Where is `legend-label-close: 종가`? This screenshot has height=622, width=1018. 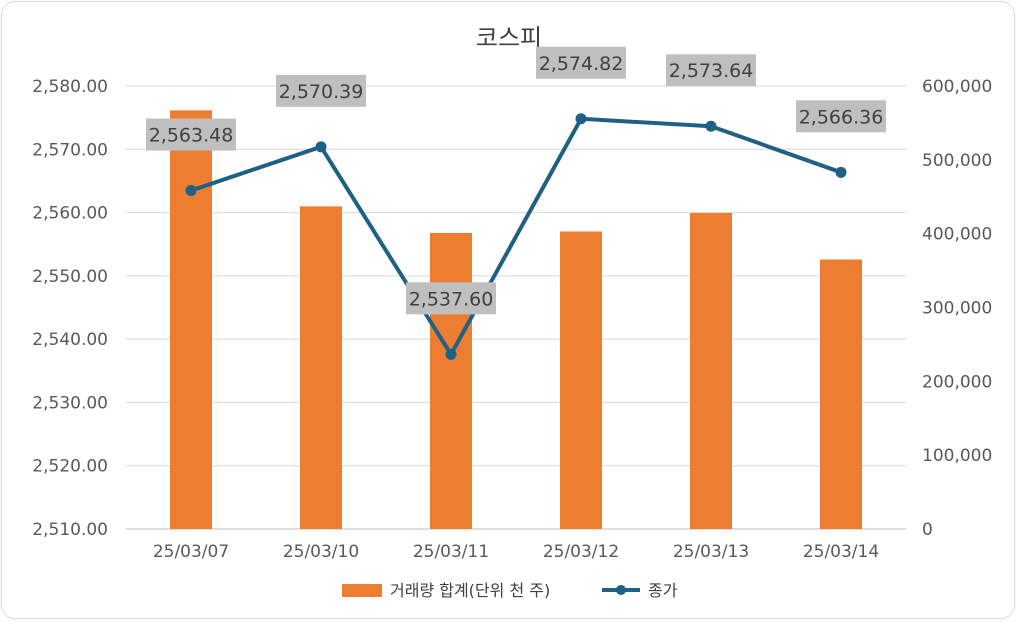 legend-label-close: 종가 is located at coordinates (663, 590).